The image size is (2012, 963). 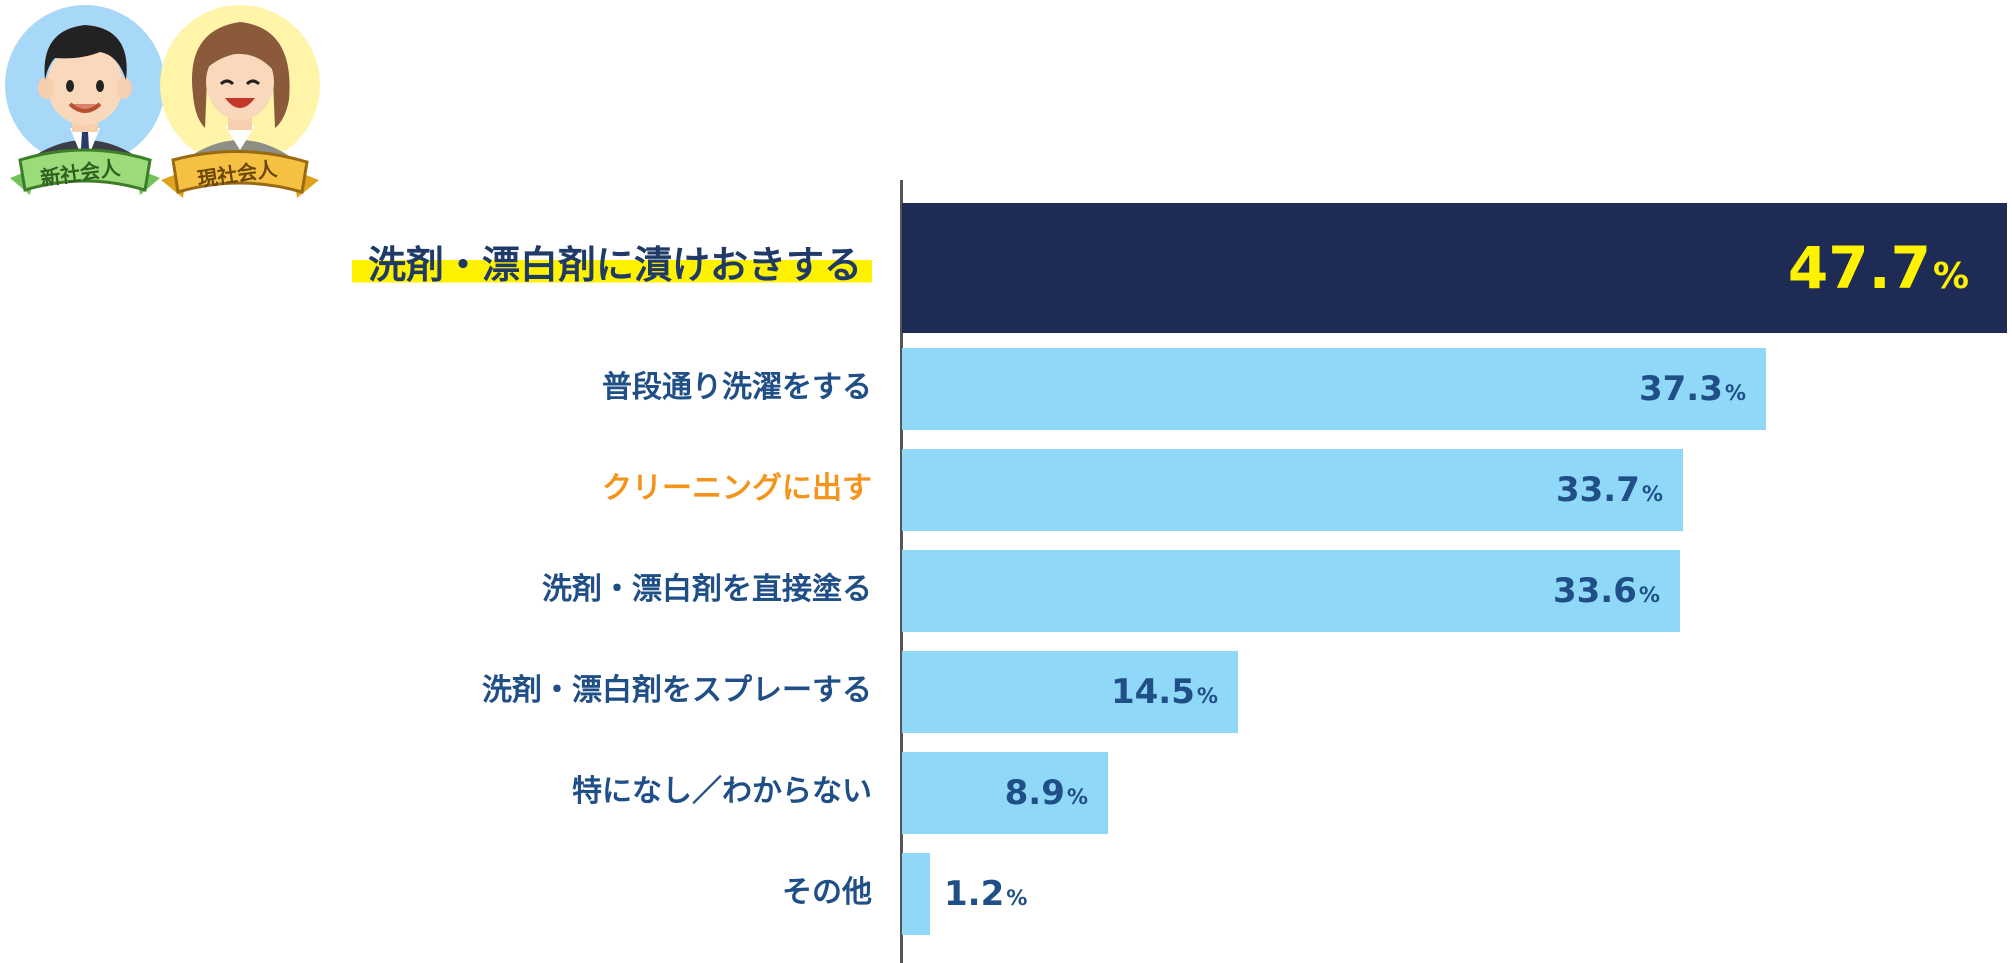 I want to click on value-label-6: 1.2%, so click(x=986, y=894).